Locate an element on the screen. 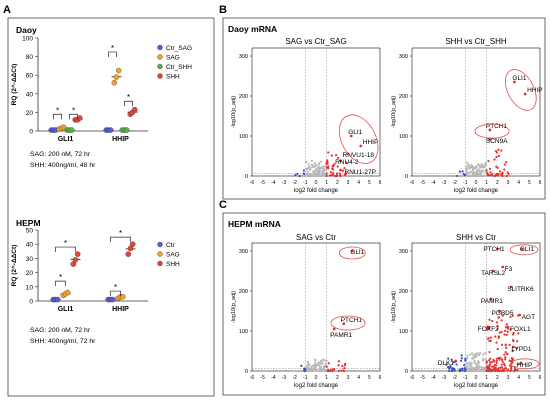  plot2-ylabel: -log10(p_adj) is located at coordinates (394, 112).